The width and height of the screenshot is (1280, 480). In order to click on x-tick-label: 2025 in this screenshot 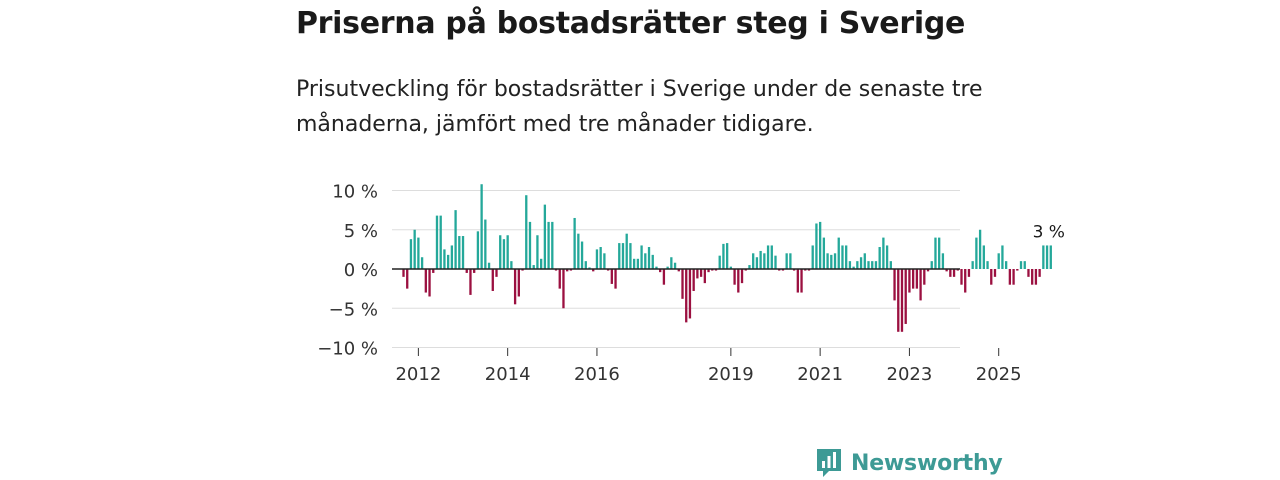, I will do `click(999, 374)`.